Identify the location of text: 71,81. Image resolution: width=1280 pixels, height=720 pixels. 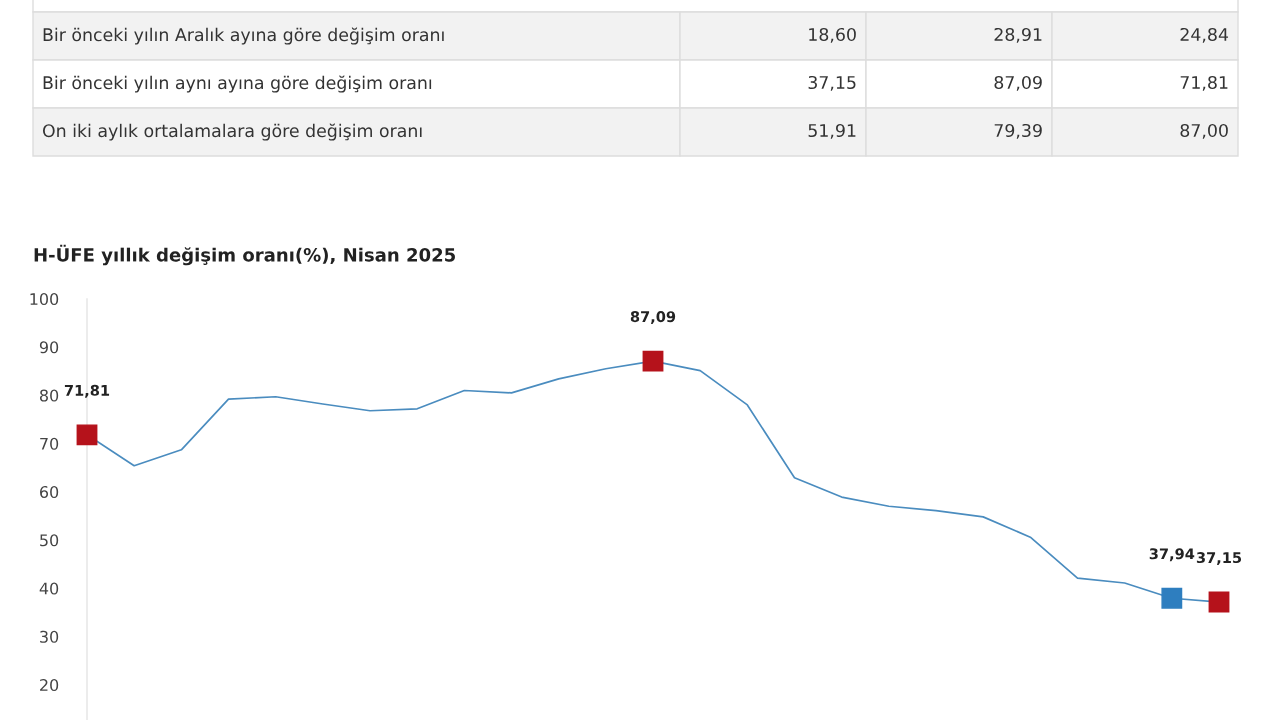
(1204, 83).